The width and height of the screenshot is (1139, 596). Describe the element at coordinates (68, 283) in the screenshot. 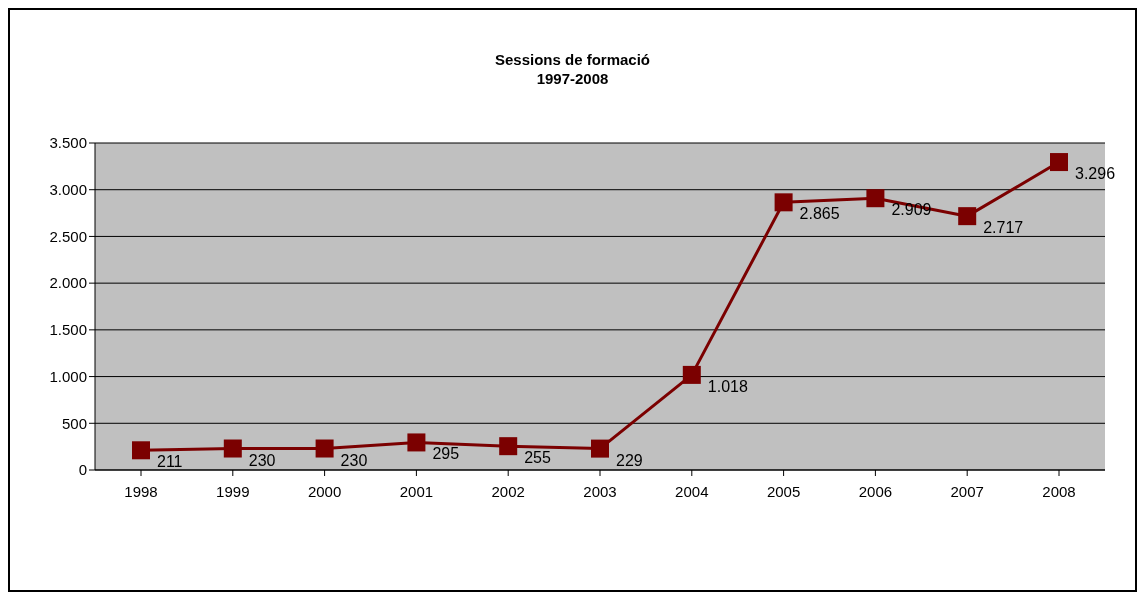

I see `y-tick-label: 2.000` at that location.